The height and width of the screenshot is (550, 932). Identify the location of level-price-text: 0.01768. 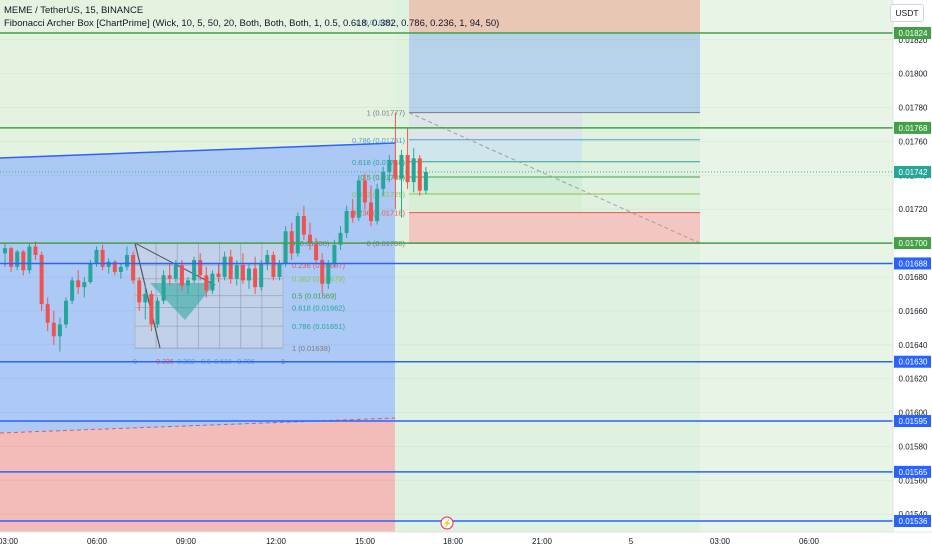
(913, 128).